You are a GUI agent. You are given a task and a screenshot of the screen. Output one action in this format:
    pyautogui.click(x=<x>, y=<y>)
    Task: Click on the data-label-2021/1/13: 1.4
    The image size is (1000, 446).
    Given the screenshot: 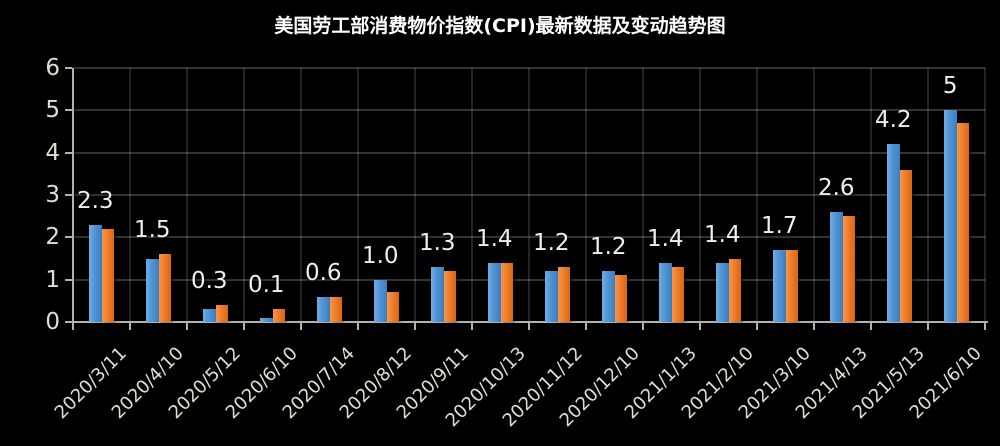 What is the action you would take?
    pyautogui.click(x=665, y=238)
    